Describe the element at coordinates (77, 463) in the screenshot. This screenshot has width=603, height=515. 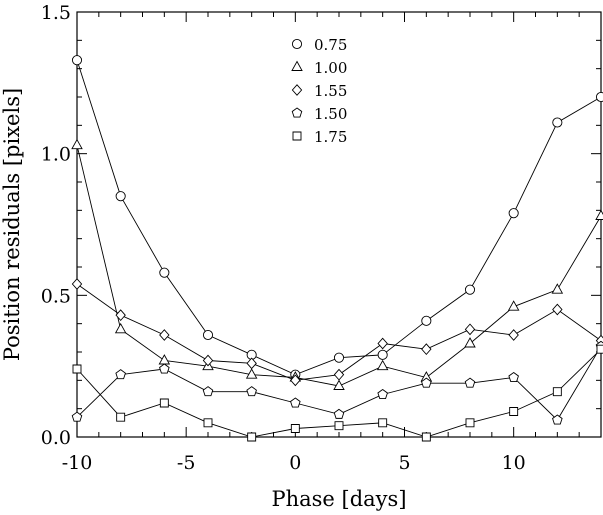
I see `x-tick-label: -10` at that location.